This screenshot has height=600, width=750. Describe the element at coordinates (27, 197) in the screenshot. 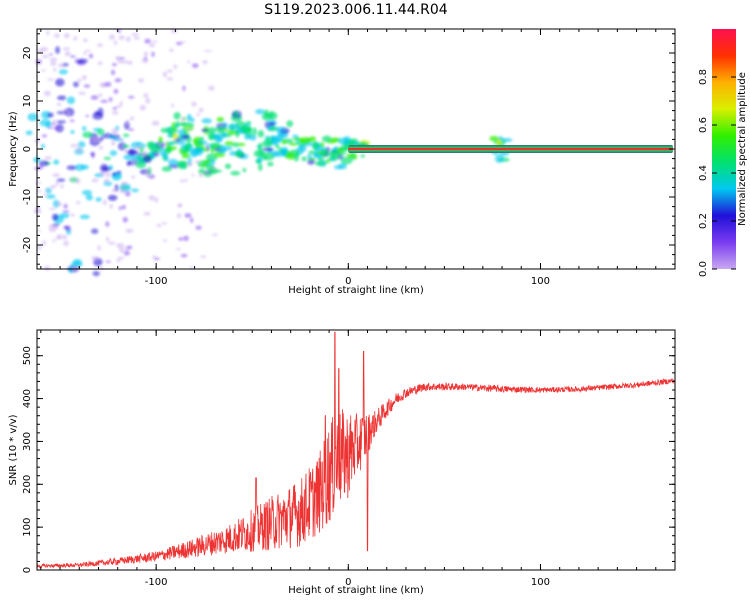

I see `y-tick-label: -10` at that location.